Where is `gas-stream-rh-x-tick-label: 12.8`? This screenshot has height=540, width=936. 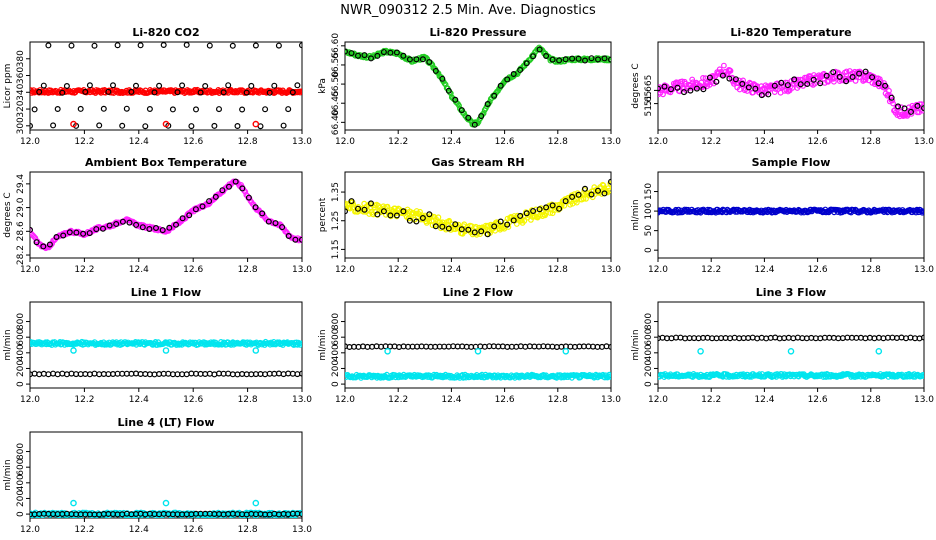 gas-stream-rh-x-tick-label: 12.8 is located at coordinates (558, 270).